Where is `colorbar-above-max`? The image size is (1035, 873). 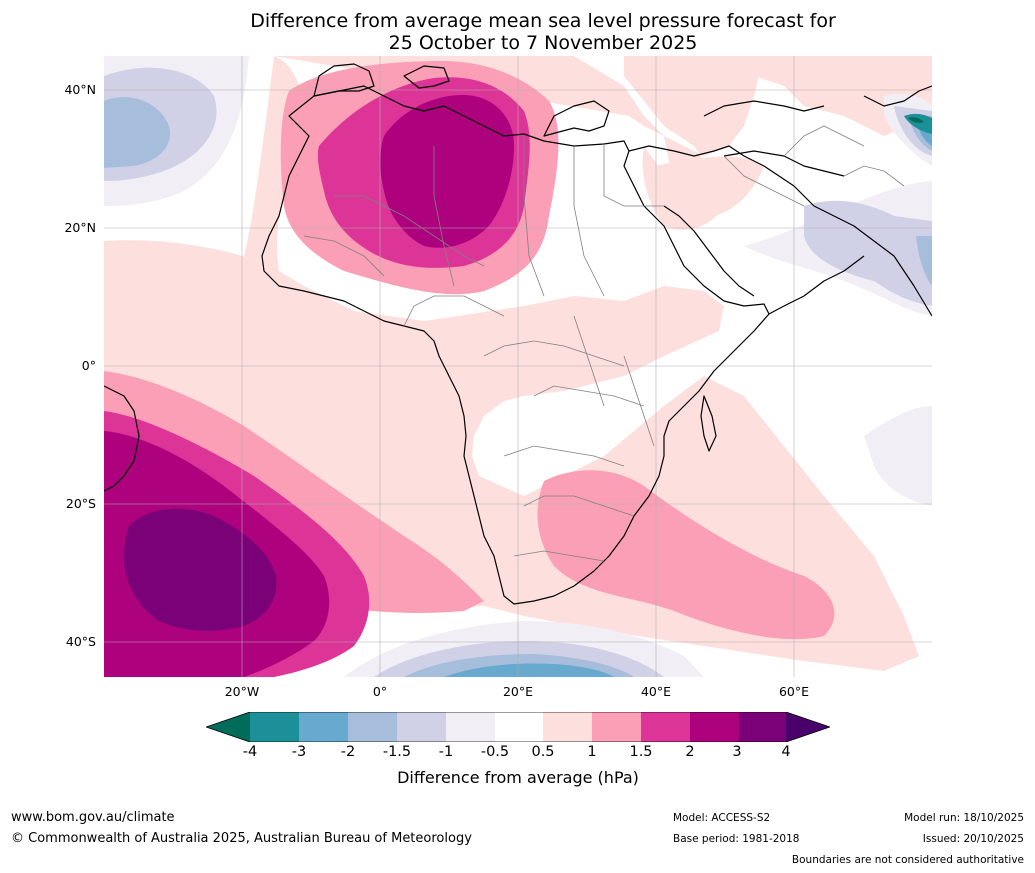 colorbar-above-max is located at coordinates (808, 727).